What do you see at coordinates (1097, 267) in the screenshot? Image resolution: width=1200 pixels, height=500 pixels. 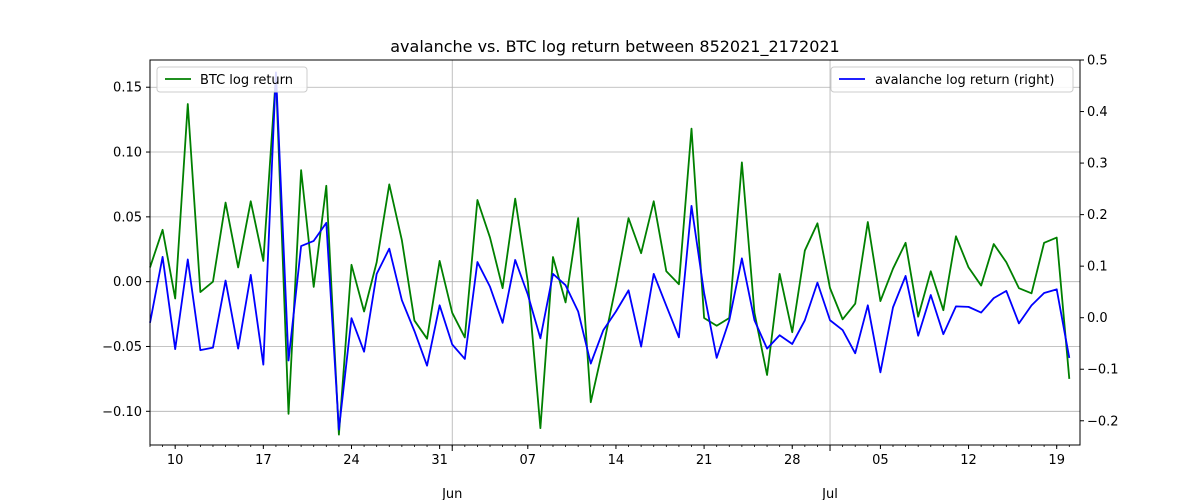 I see `right-y-tick-label: 0.1` at bounding box center [1097, 267].